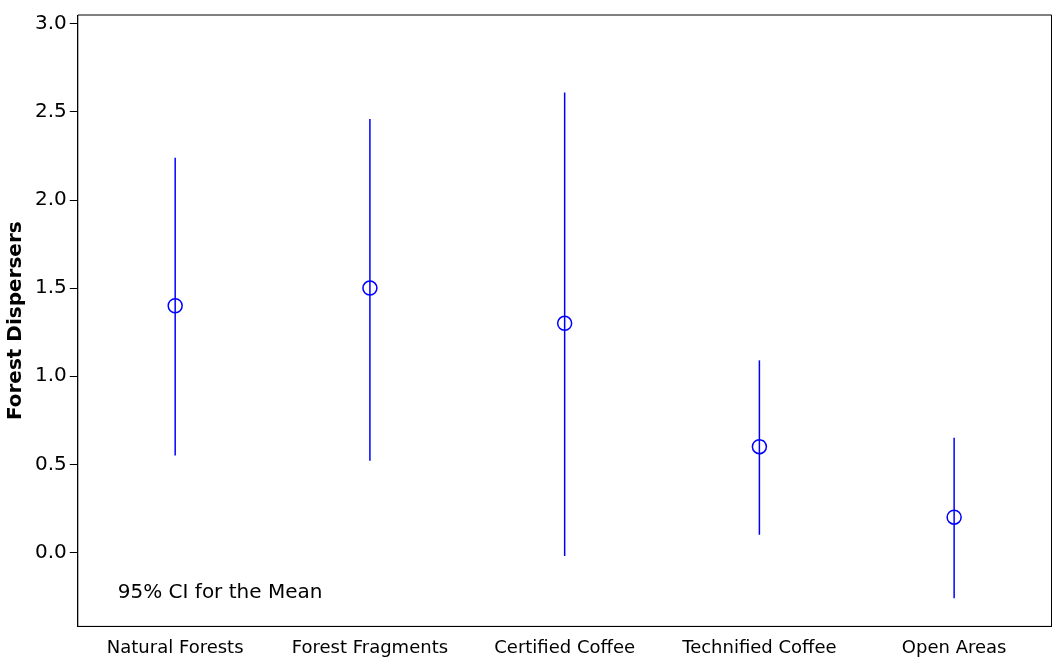 The width and height of the screenshot is (1060, 662). What do you see at coordinates (50, 550) in the screenshot?
I see `y-tick-label: 0.0` at bounding box center [50, 550].